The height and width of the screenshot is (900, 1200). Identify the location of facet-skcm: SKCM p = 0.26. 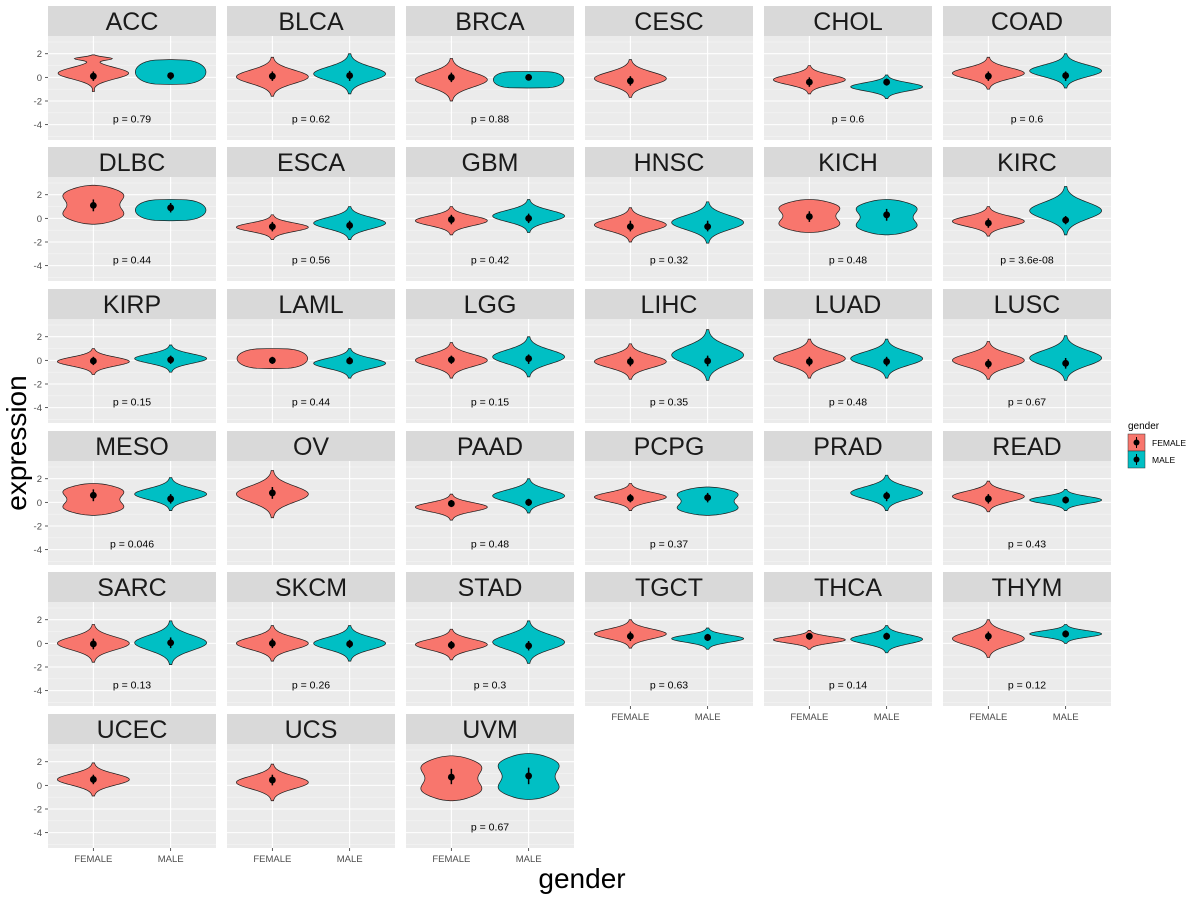
(311, 639).